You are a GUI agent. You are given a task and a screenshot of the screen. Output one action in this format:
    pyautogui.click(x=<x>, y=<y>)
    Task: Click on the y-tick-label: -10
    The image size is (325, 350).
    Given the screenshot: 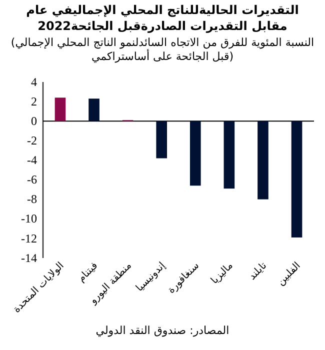 What is the action you would take?
    pyautogui.click(x=29, y=219)
    